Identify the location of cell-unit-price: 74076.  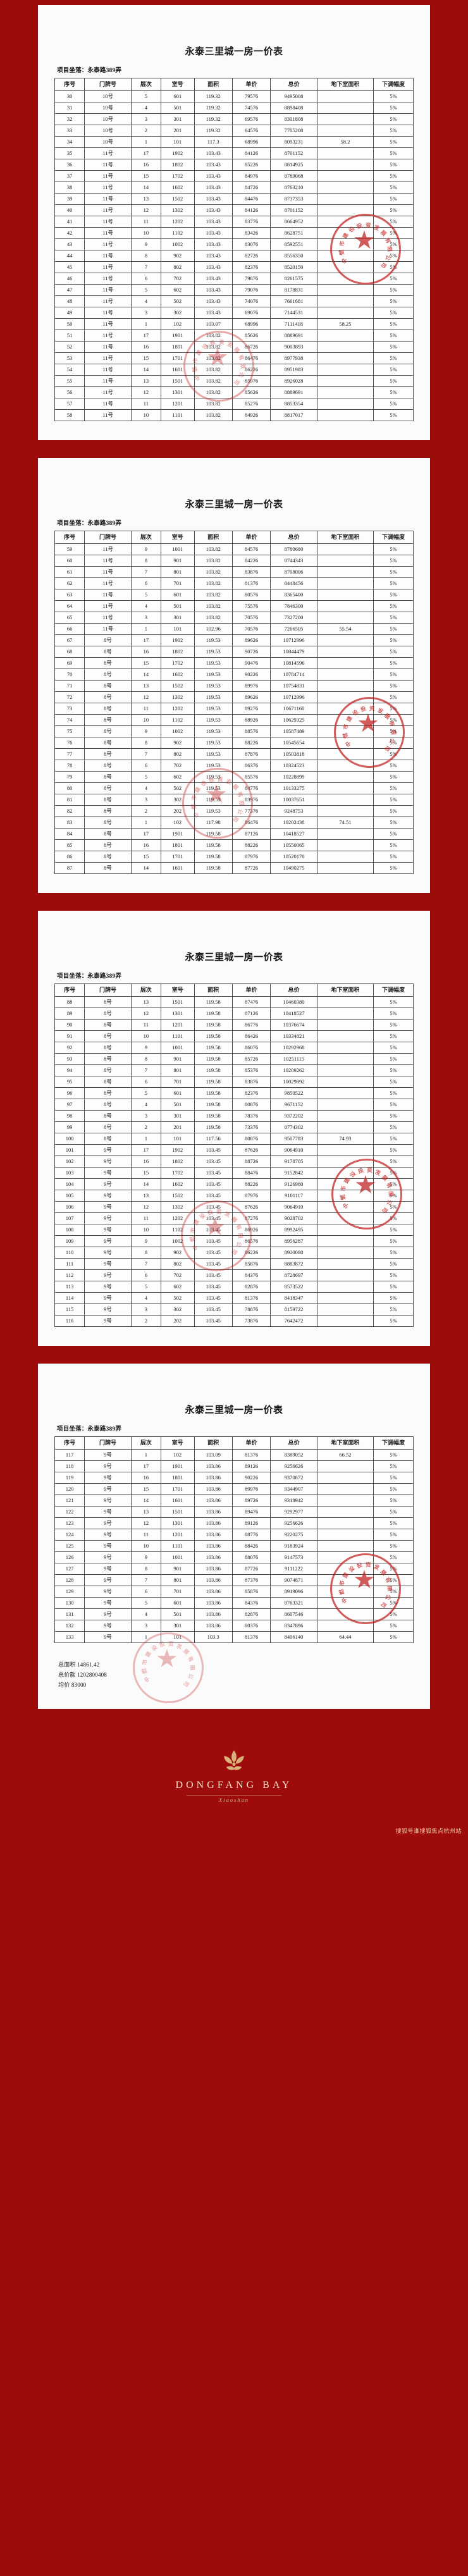
(251, 301).